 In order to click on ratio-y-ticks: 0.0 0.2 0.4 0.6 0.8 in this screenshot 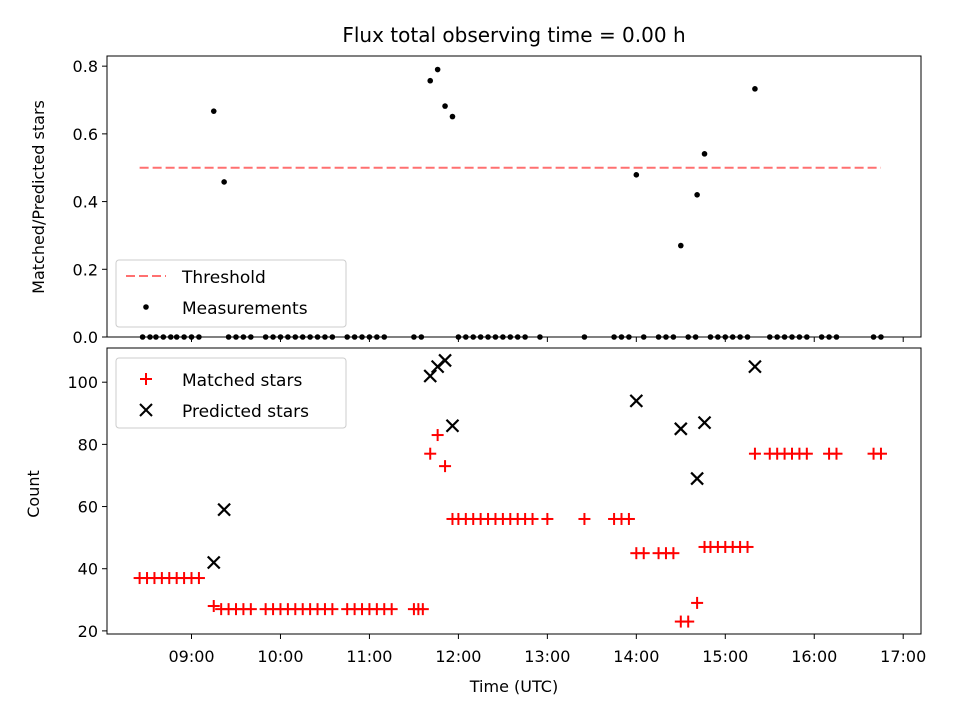, I will do `click(90, 202)`.